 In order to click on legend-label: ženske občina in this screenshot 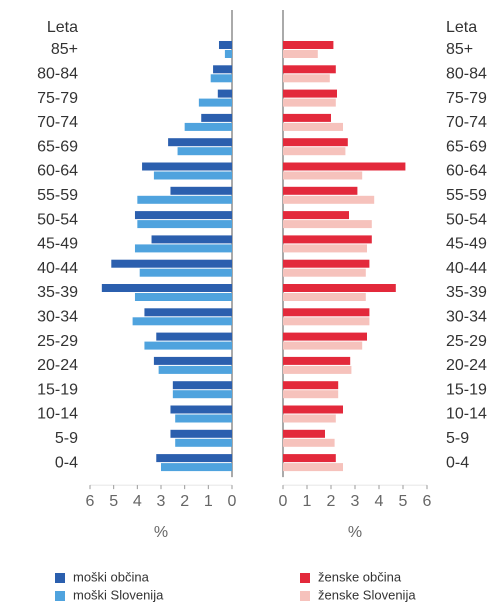, I will do `click(360, 576)`.